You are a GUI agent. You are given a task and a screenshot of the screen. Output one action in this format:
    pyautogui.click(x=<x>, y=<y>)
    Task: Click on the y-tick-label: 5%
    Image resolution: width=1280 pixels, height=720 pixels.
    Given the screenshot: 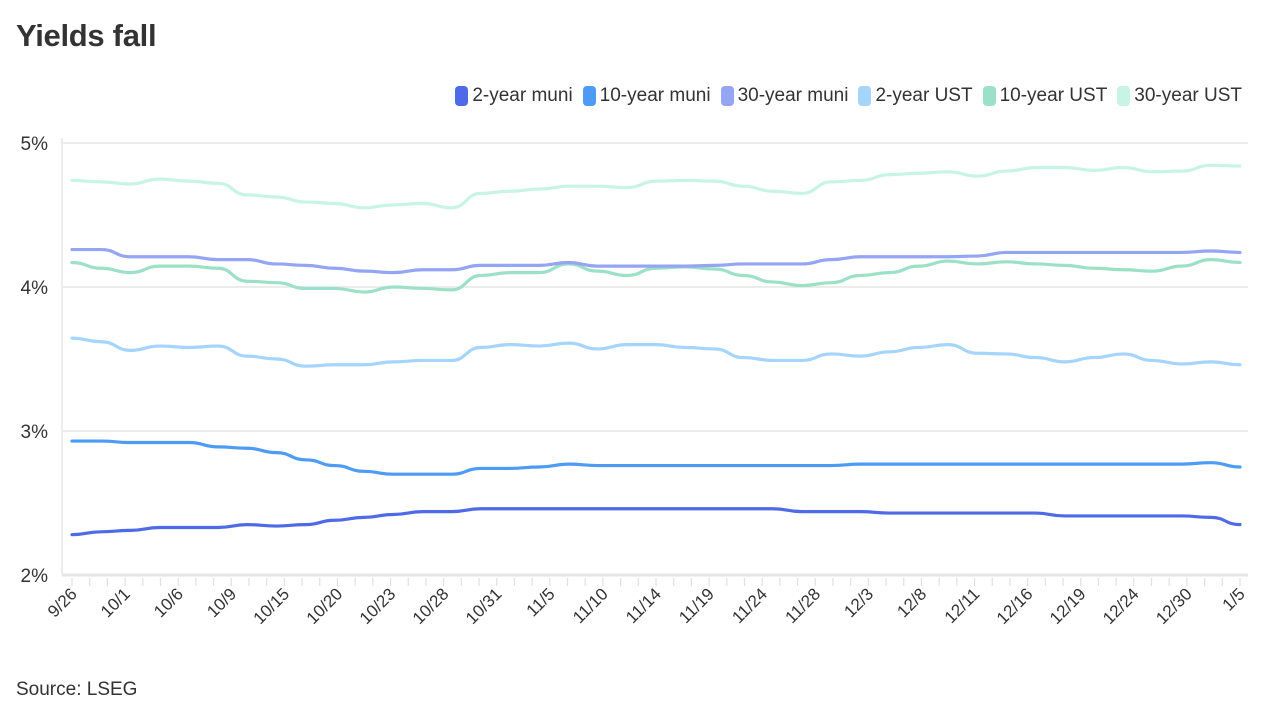 What is the action you would take?
    pyautogui.click(x=35, y=144)
    